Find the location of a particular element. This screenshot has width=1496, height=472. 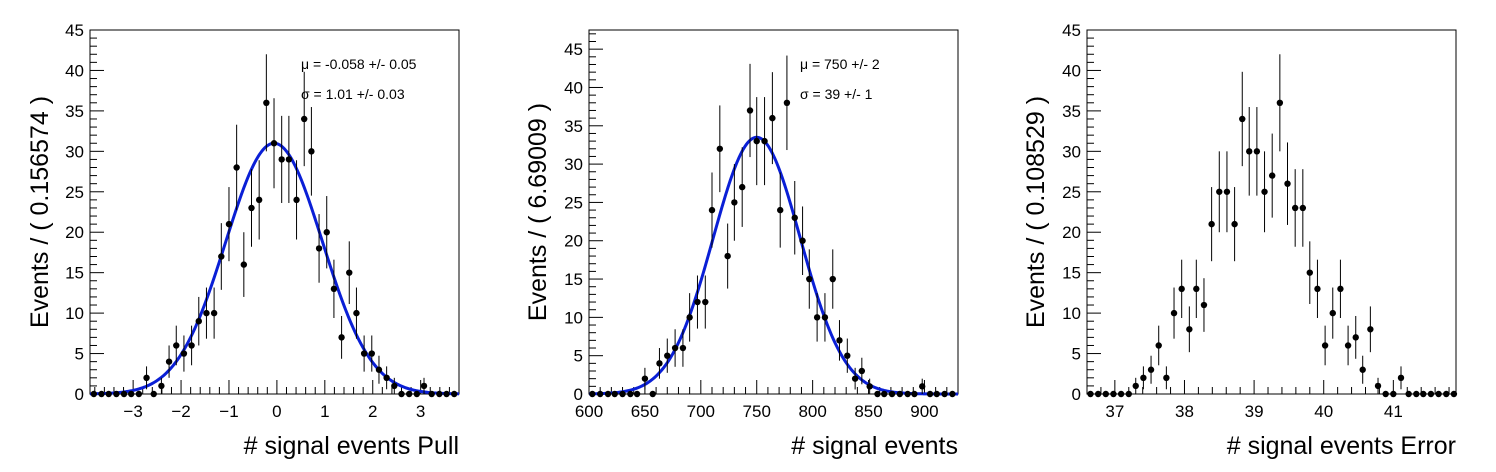

y-tick-label: 40 is located at coordinates (573, 87).